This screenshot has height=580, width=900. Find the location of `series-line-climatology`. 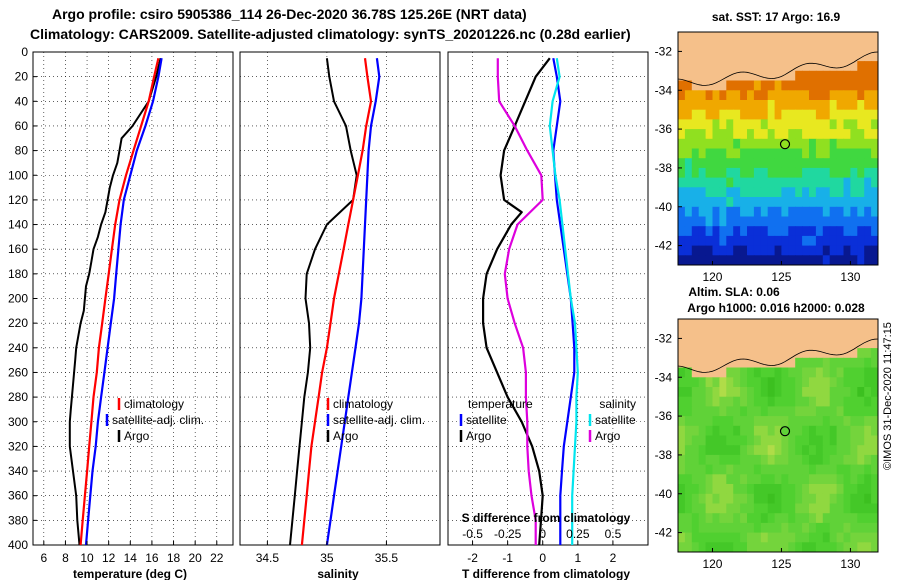

series-line-climatology is located at coordinates (336, 301).